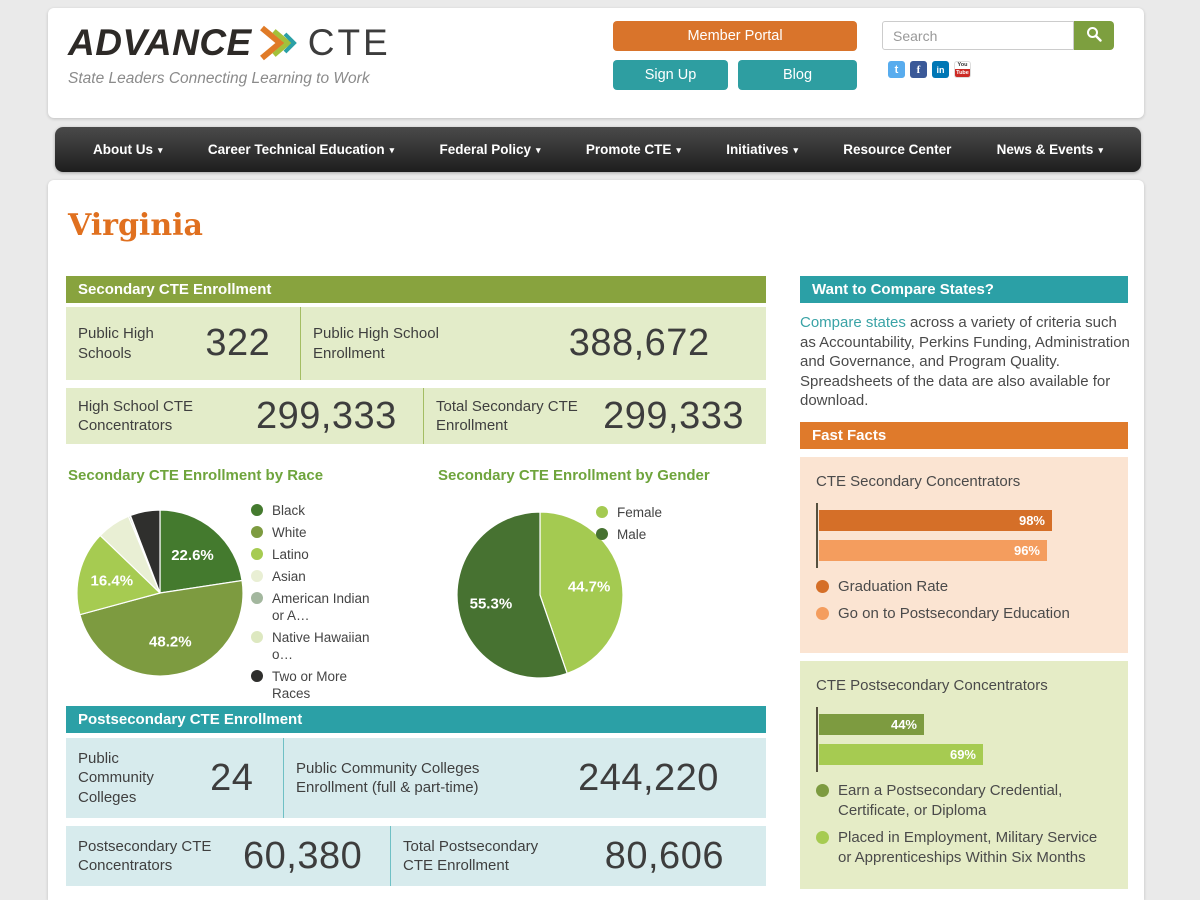 This screenshot has height=900, width=1200. Describe the element at coordinates (940, 69) in the screenshot. I see `linkedin-icon: in` at that location.